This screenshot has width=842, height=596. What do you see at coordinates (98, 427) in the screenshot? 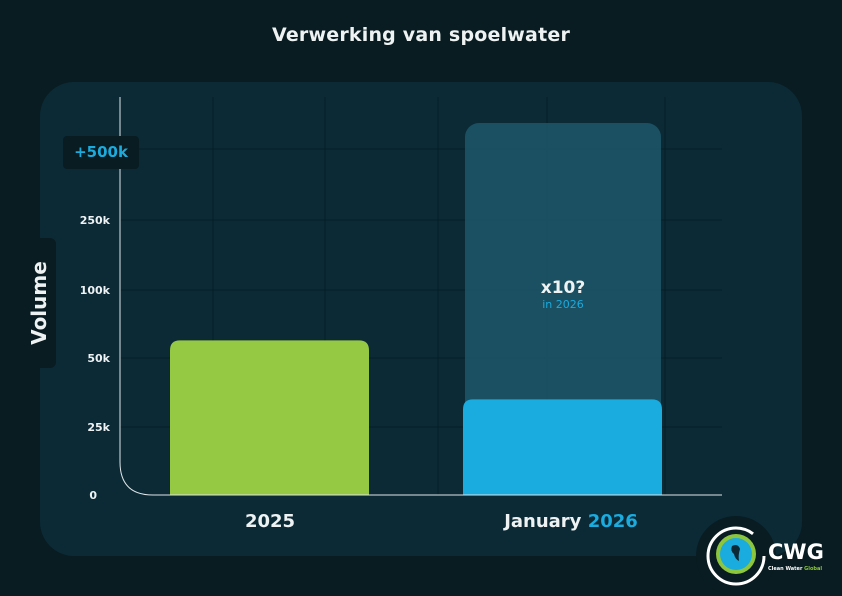
I see `y-tick-label: 25k` at bounding box center [98, 427].